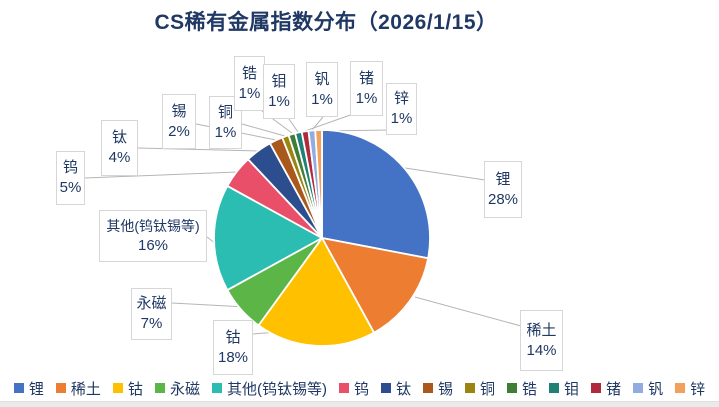 This screenshot has height=407, width=719. What do you see at coordinates (698, 389) in the screenshot?
I see `legend-label: 锌` at bounding box center [698, 389].